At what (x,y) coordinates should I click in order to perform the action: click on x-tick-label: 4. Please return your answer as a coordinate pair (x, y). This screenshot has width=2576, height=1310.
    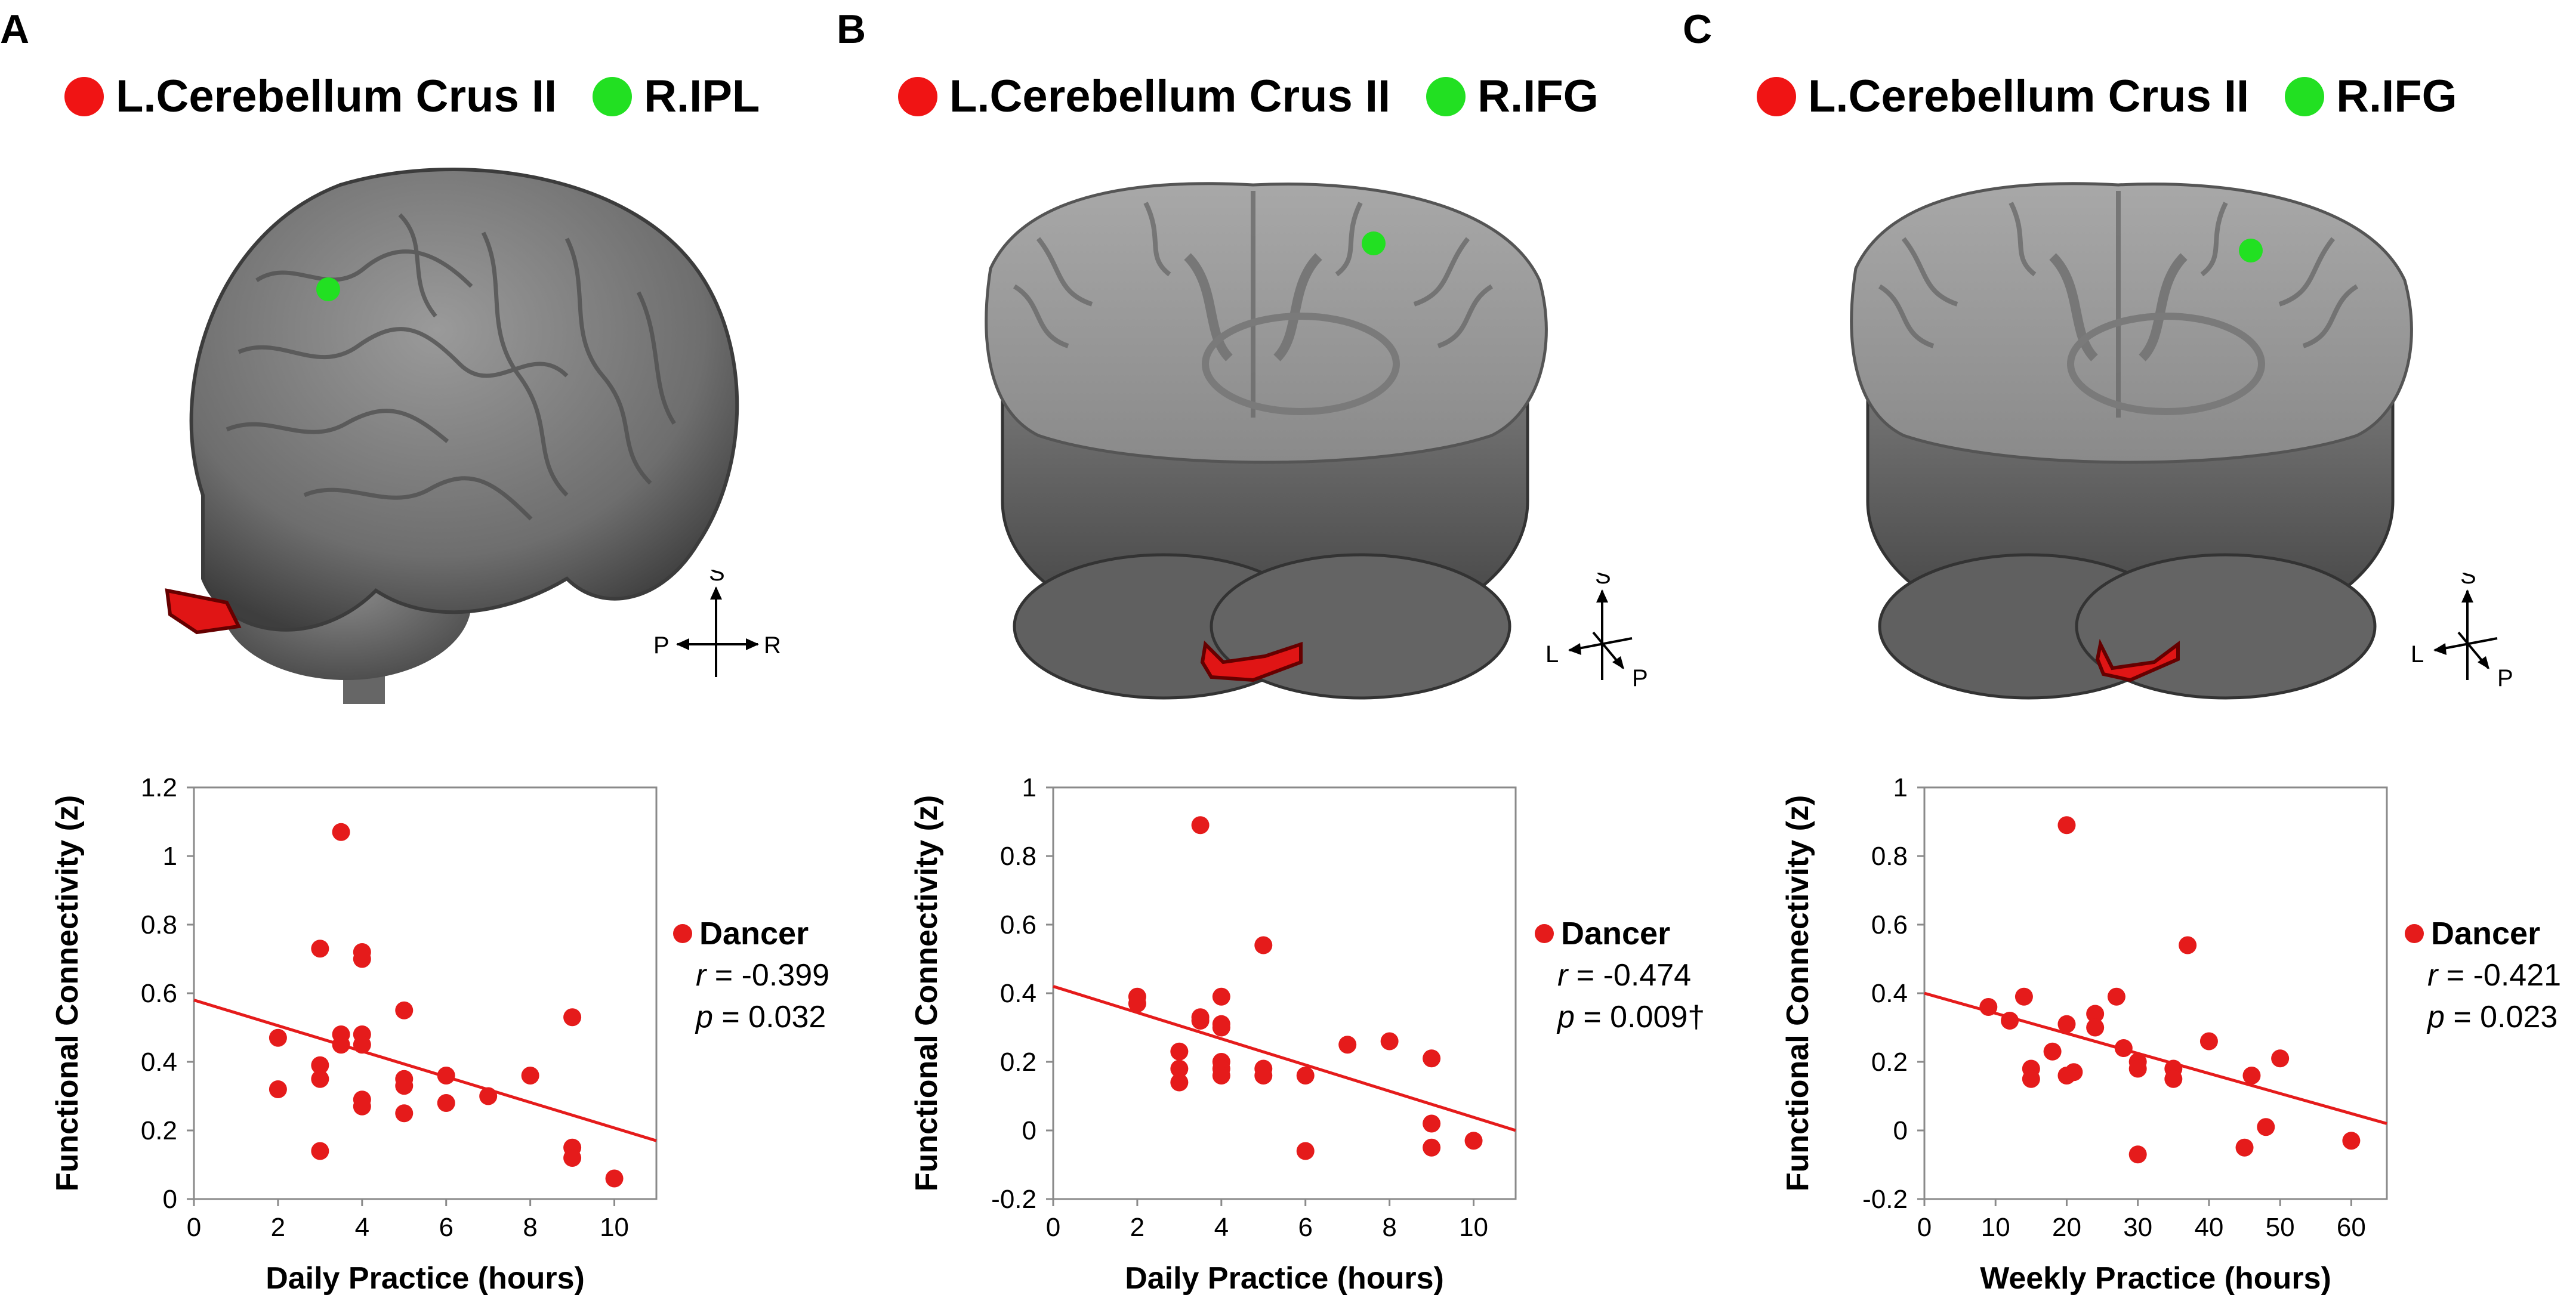
    Looking at the image, I should click on (1221, 1227).